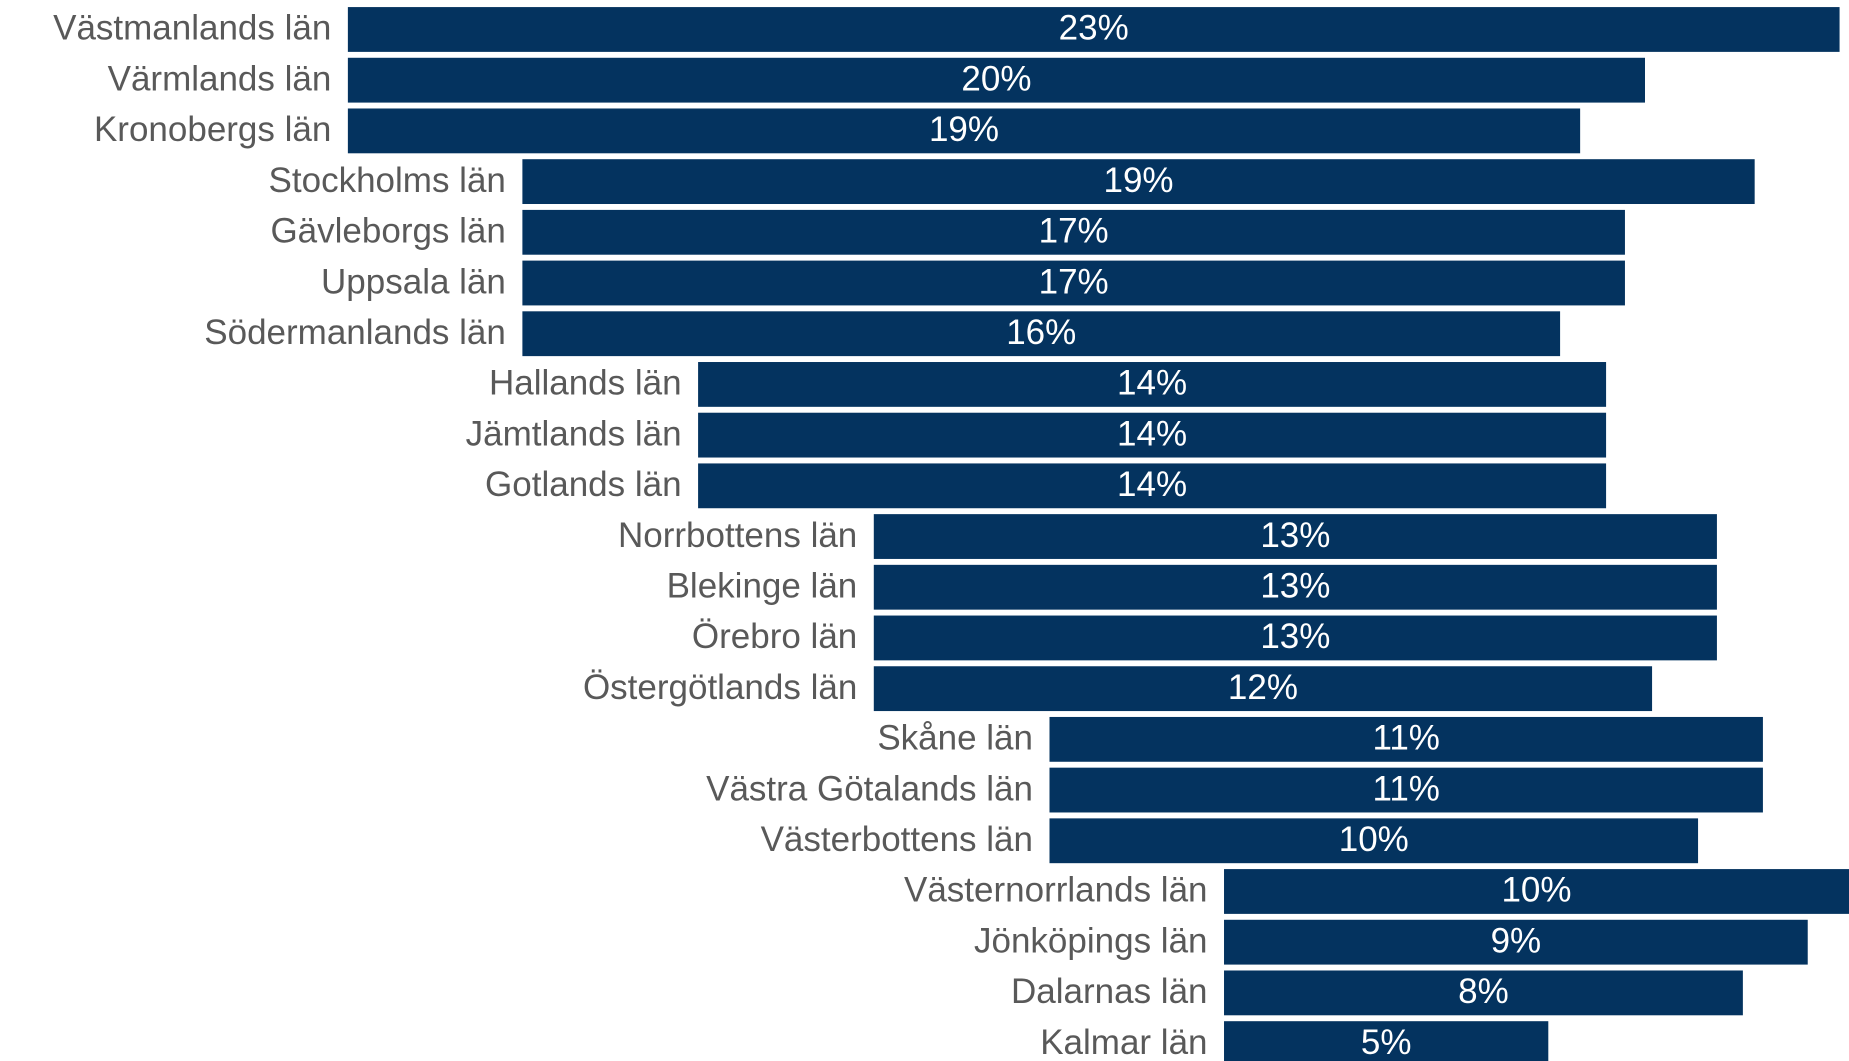 This screenshot has height=1061, width=1849. Describe the element at coordinates (585, 383) in the screenshot. I see `category-label: Hallands län` at that location.